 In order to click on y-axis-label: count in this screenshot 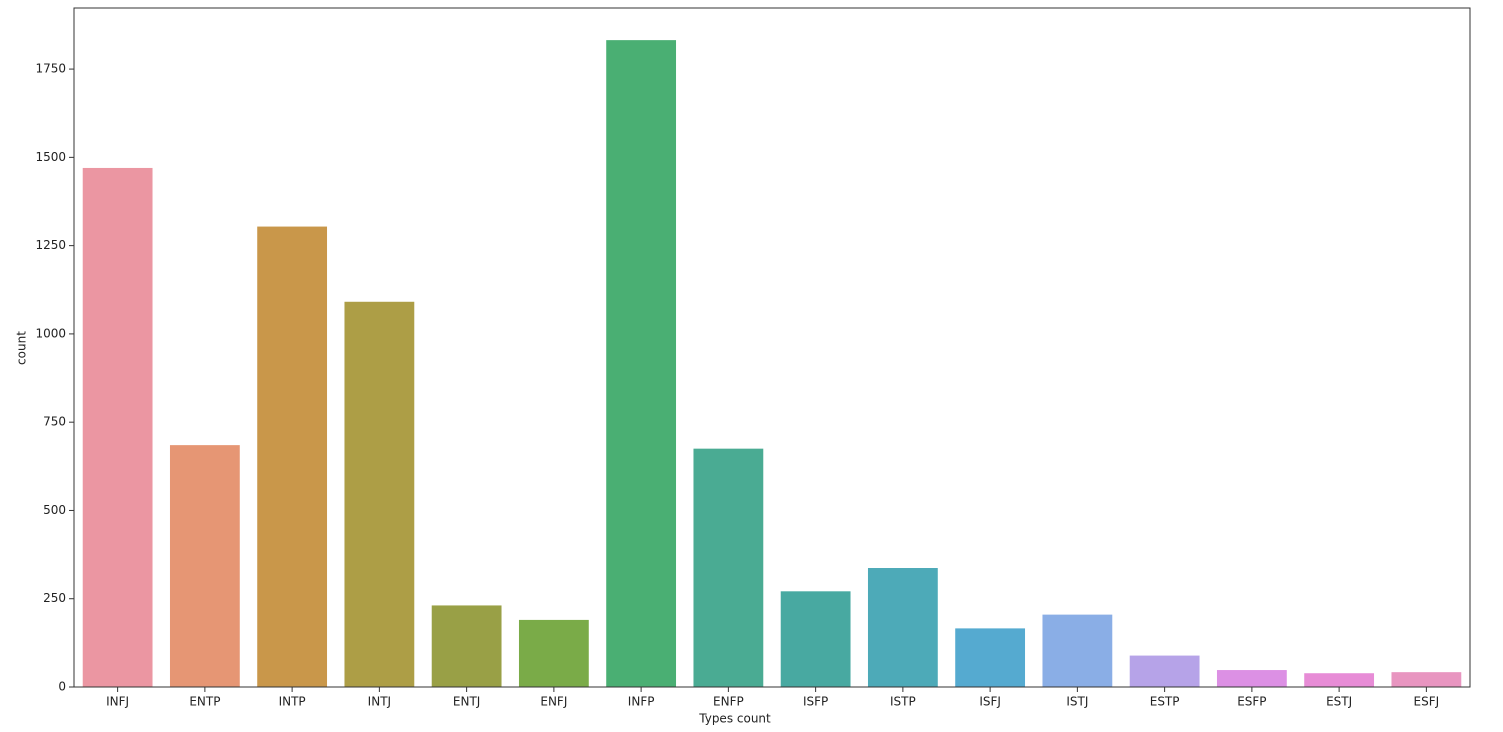, I will do `click(22, 348)`.